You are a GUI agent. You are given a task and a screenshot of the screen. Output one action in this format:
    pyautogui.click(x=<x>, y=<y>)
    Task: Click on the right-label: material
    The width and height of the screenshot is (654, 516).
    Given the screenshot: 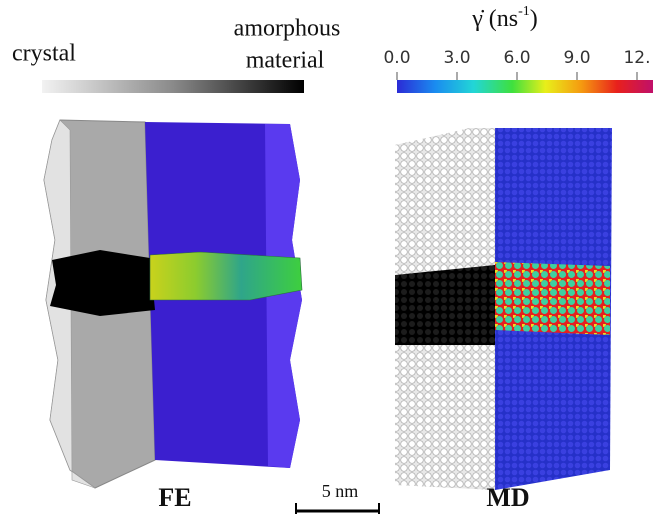 What is the action you would take?
    pyautogui.click(x=285, y=61)
    